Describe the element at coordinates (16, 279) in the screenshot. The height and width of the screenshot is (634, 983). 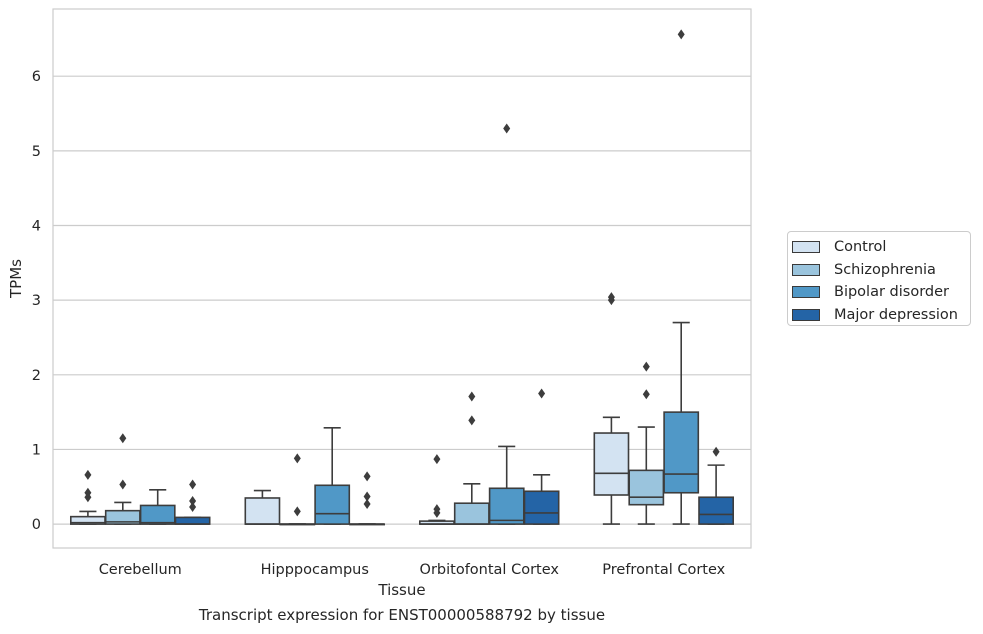
I see `y-axis-label: TPMs` at that location.